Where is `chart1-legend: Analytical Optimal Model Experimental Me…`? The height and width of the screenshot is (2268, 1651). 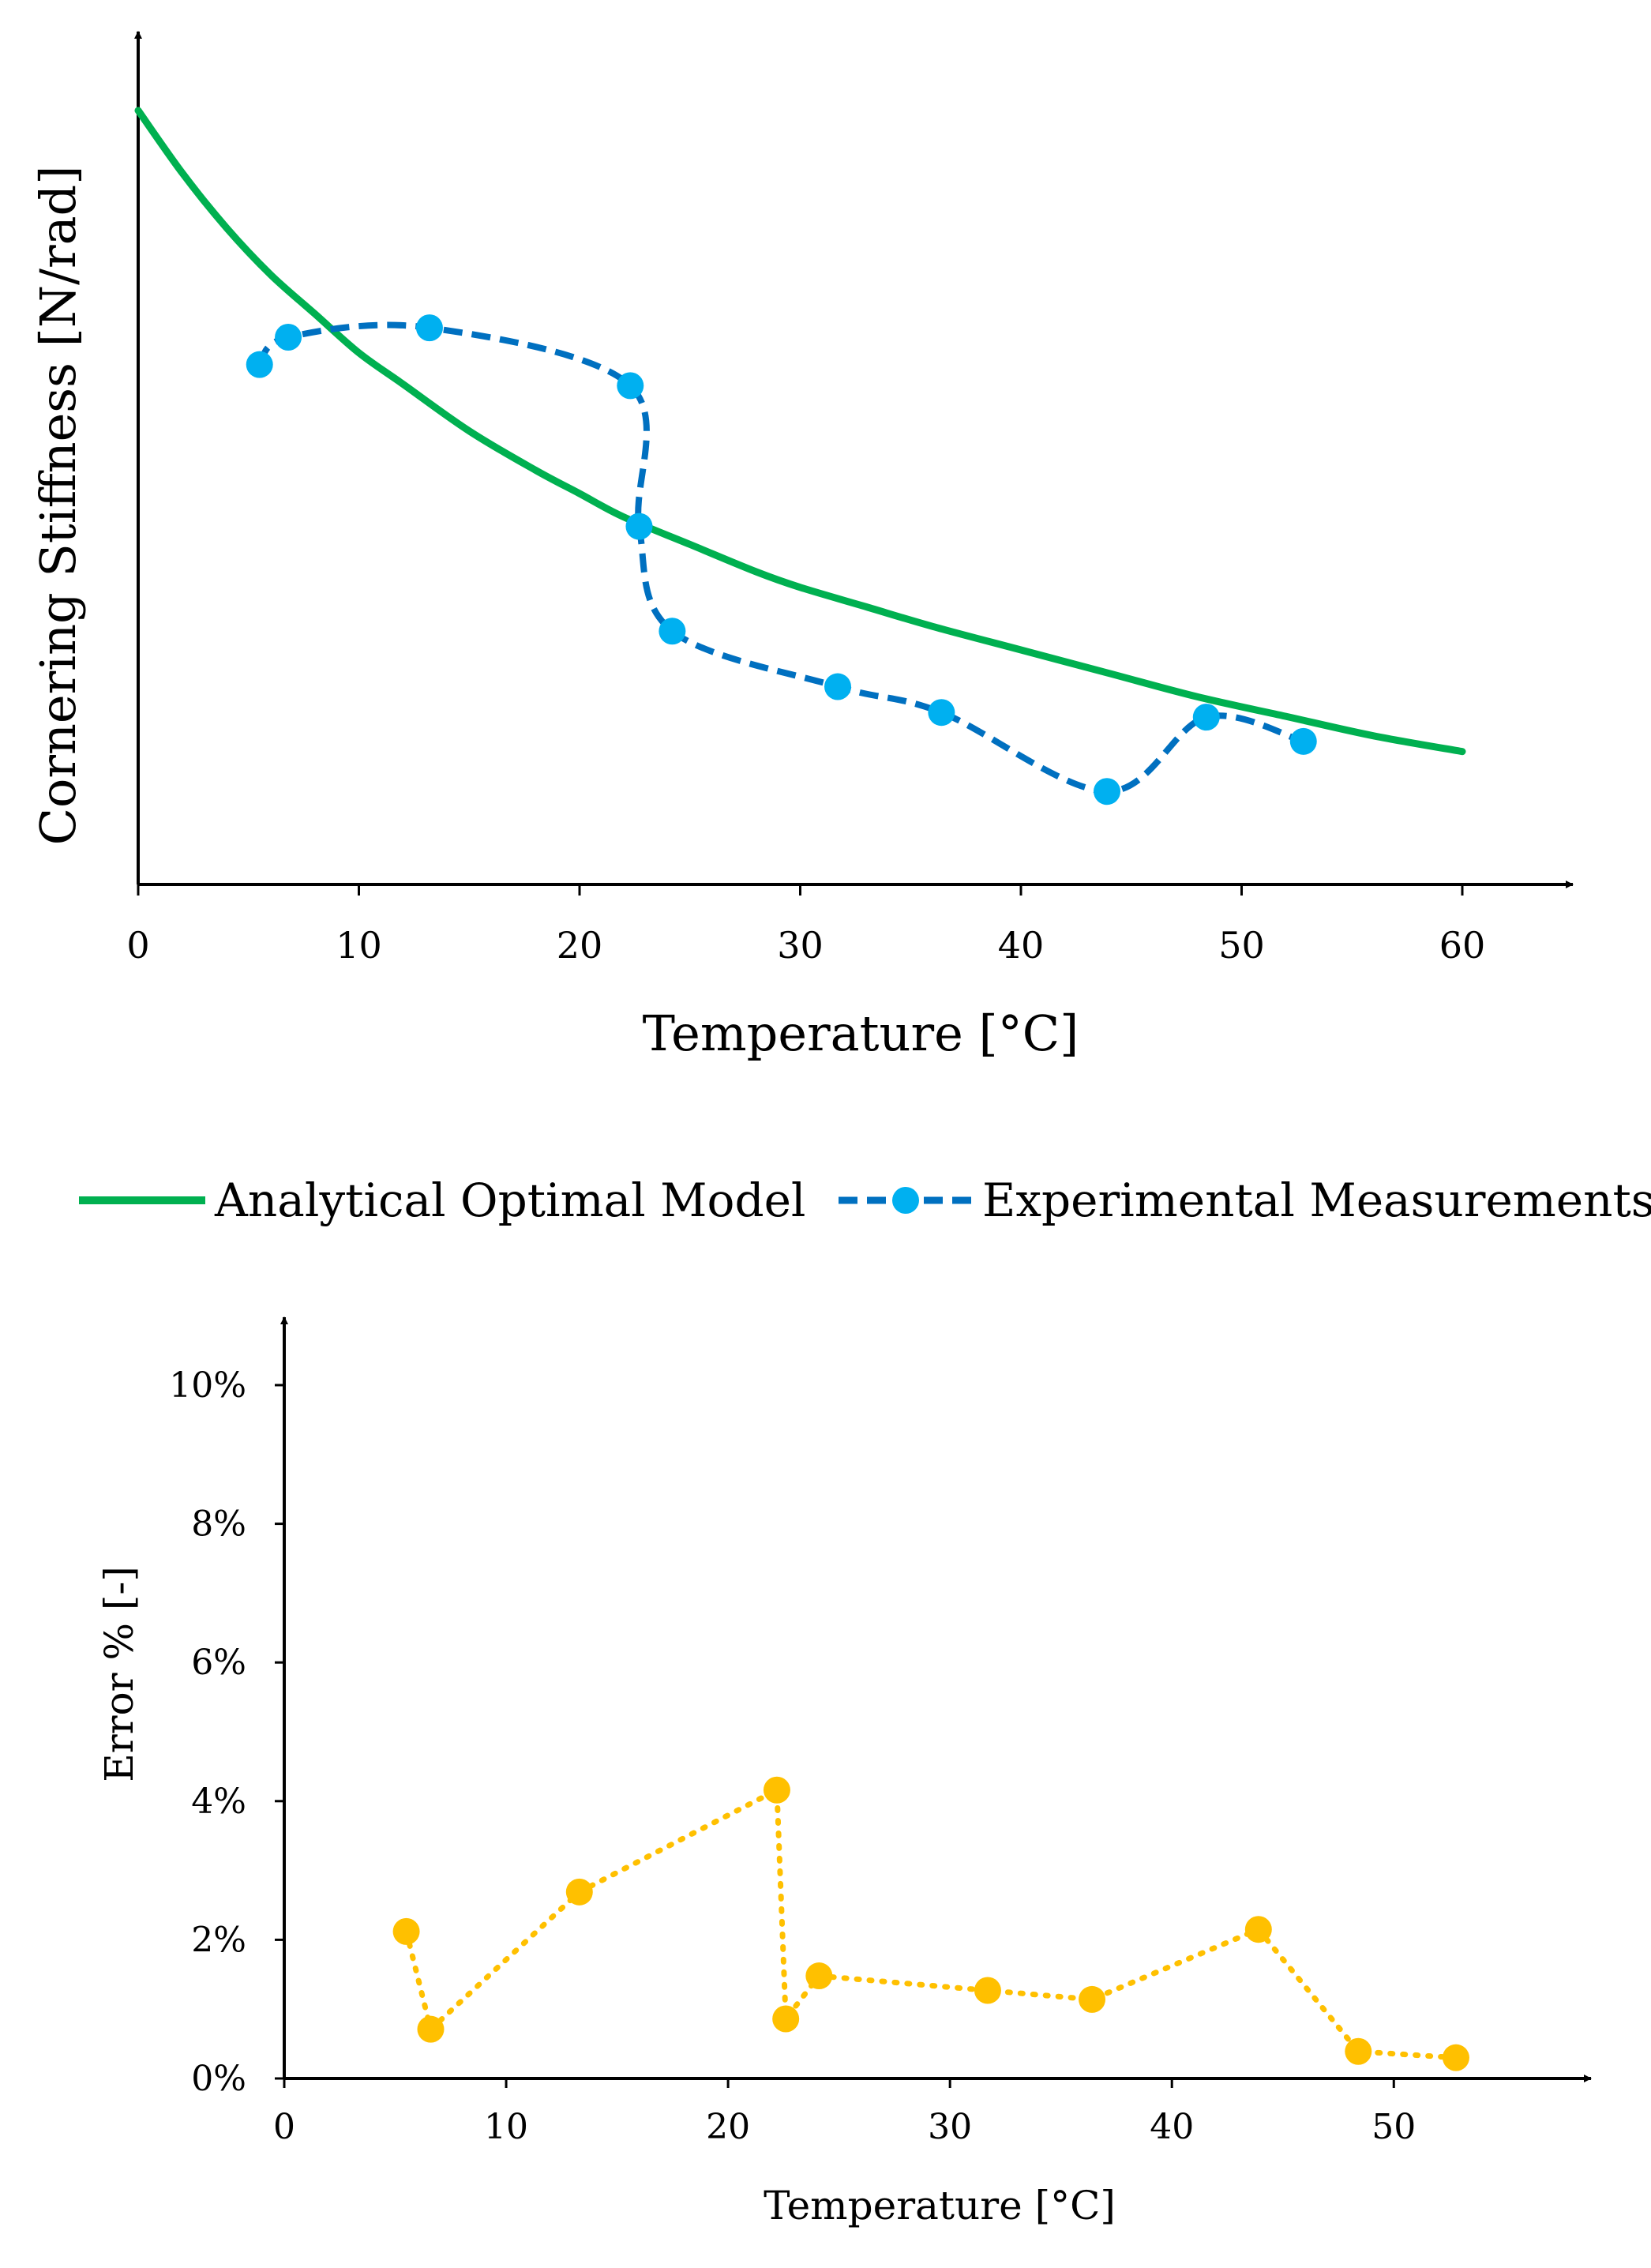 chart1-legend: Analytical Optimal Model Experimental Me… is located at coordinates (865, 1200).